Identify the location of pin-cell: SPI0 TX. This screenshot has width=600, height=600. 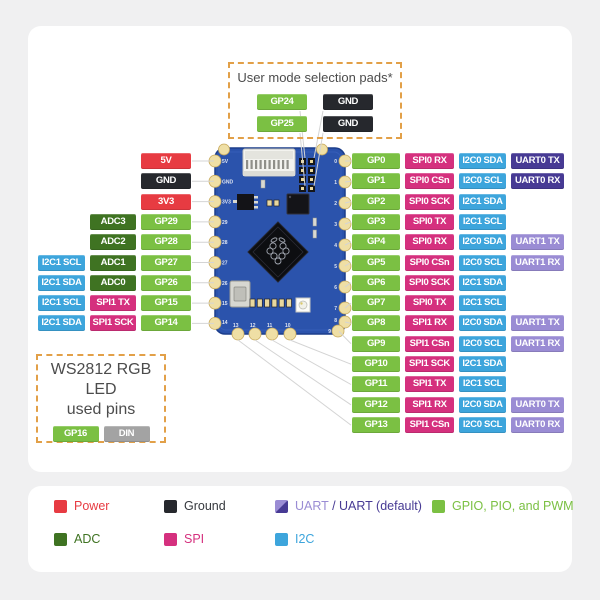
(429, 221).